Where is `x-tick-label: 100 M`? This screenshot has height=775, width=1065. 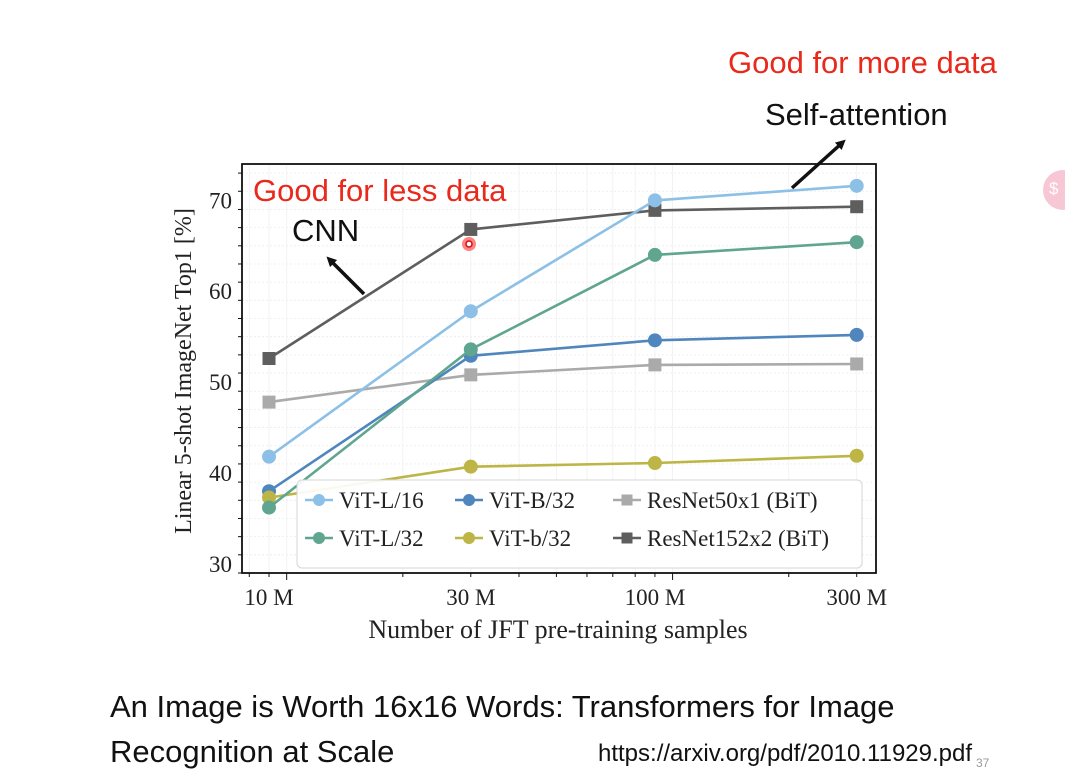 x-tick-label: 100 M is located at coordinates (655, 597).